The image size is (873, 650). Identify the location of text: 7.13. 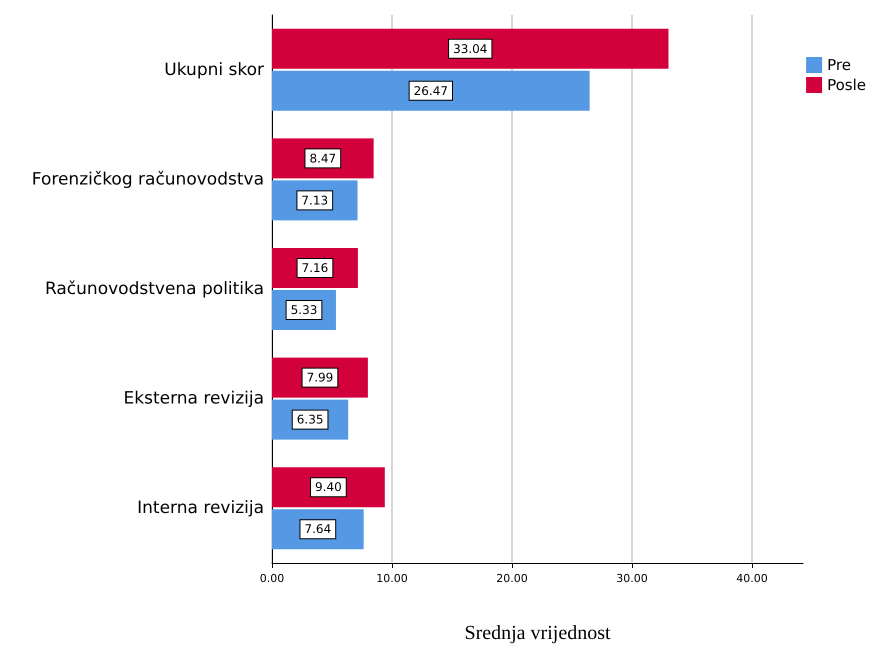
(314, 200).